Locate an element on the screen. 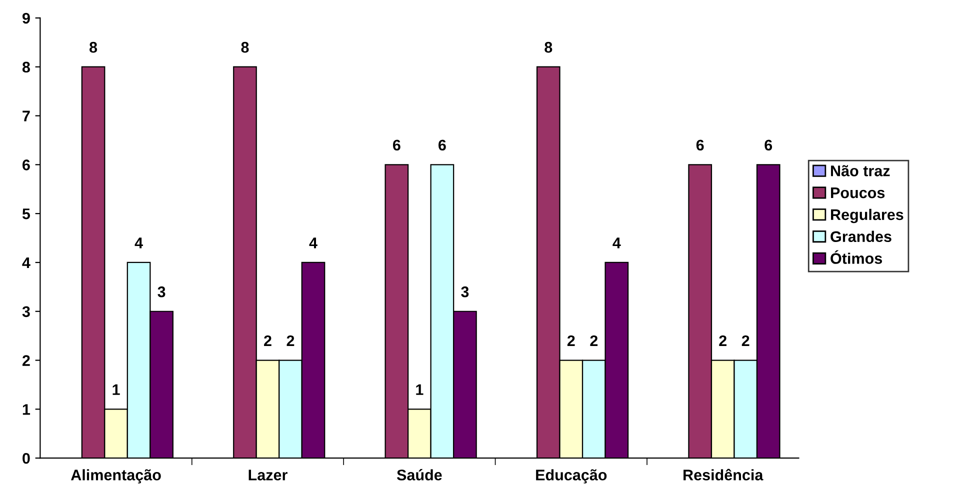 This screenshot has width=980, height=499. x-tick-label: Educação is located at coordinates (571, 476).